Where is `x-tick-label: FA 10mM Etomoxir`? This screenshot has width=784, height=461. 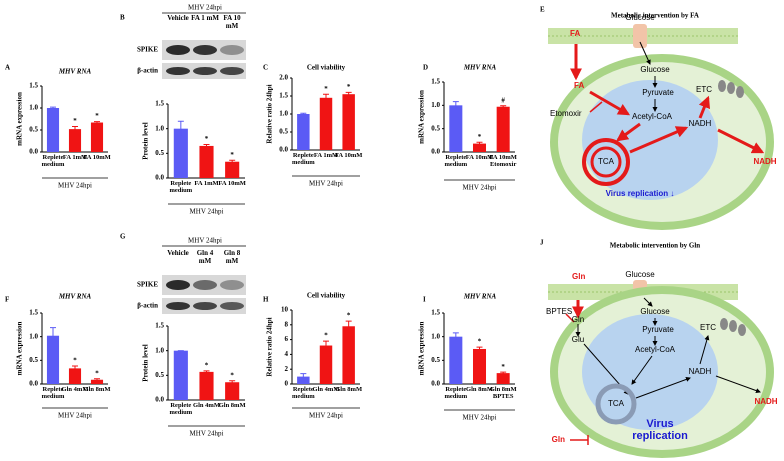 x-tick-label: FA 10mM Etomoxir is located at coordinates (503, 161).